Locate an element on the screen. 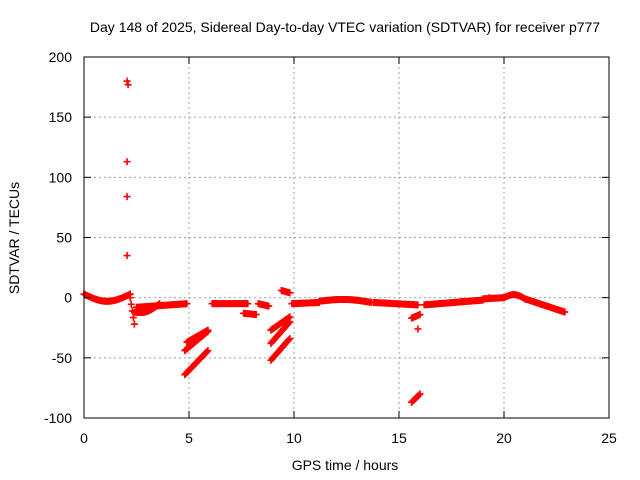 This screenshot has width=640, height=480. x-tick-label: 15 is located at coordinates (399, 438).